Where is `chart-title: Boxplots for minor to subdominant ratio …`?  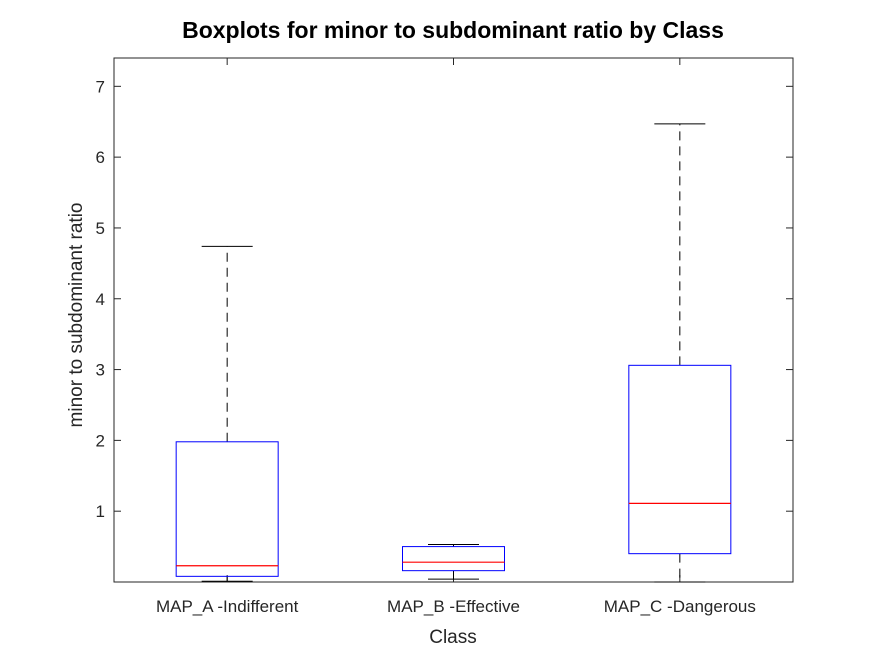
chart-title: Boxplots for minor to subdominant ratio … is located at coordinates (453, 30).